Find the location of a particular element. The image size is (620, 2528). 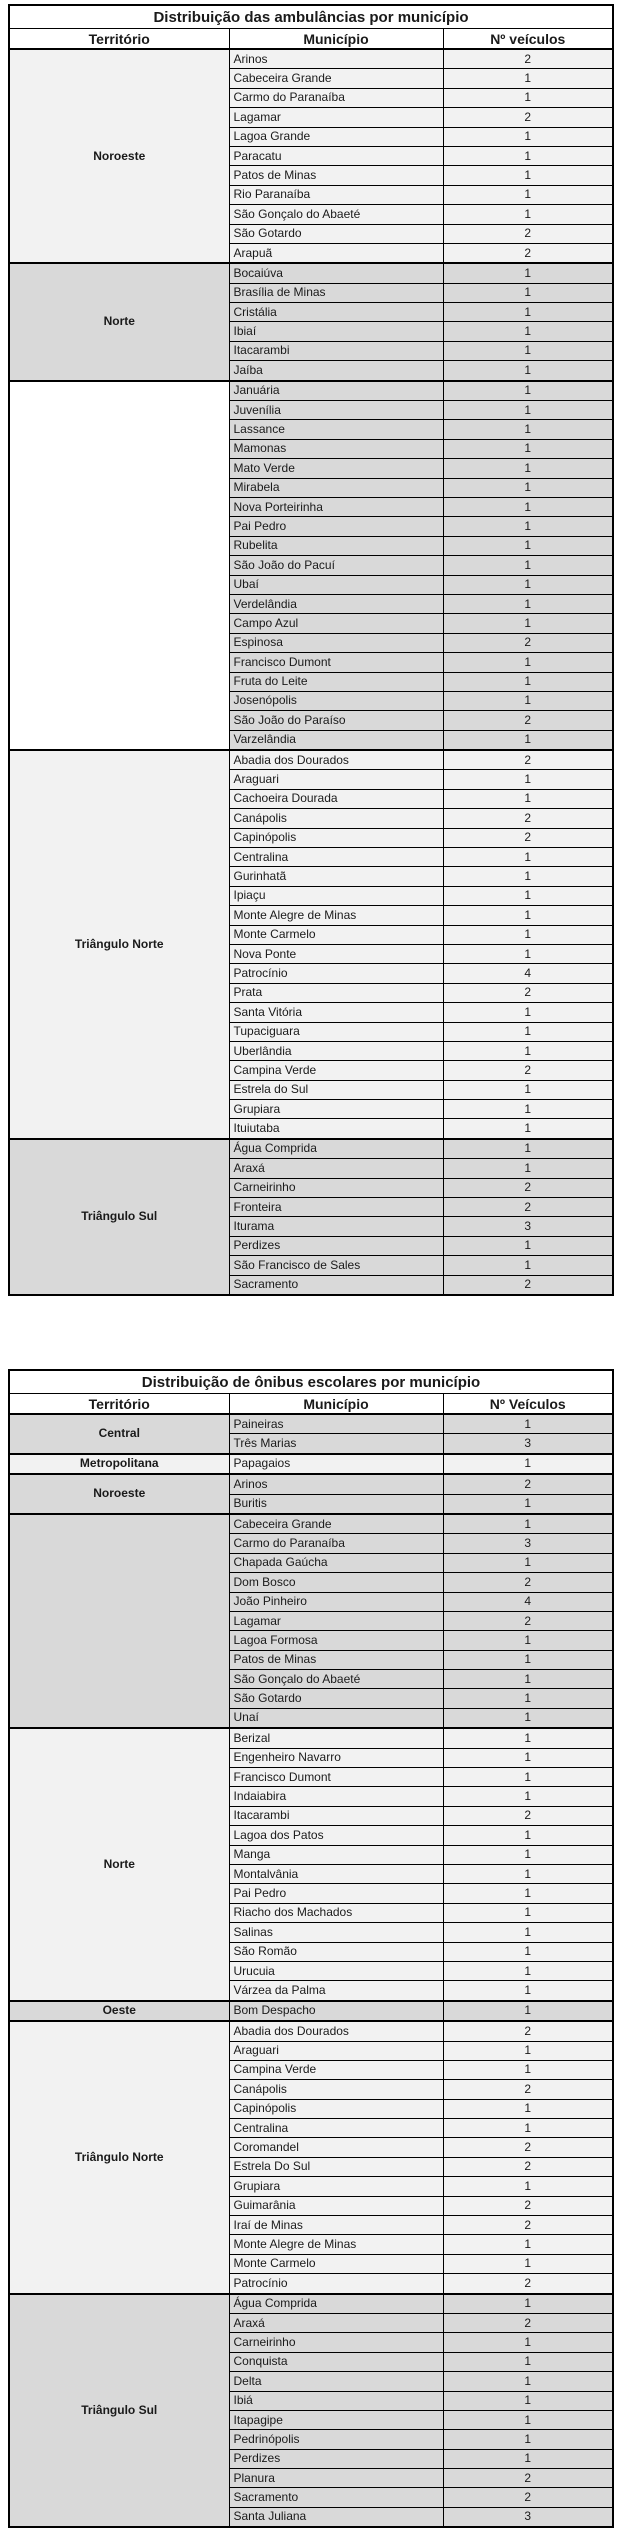

table-row: Varzelândia 1 is located at coordinates (311, 740).